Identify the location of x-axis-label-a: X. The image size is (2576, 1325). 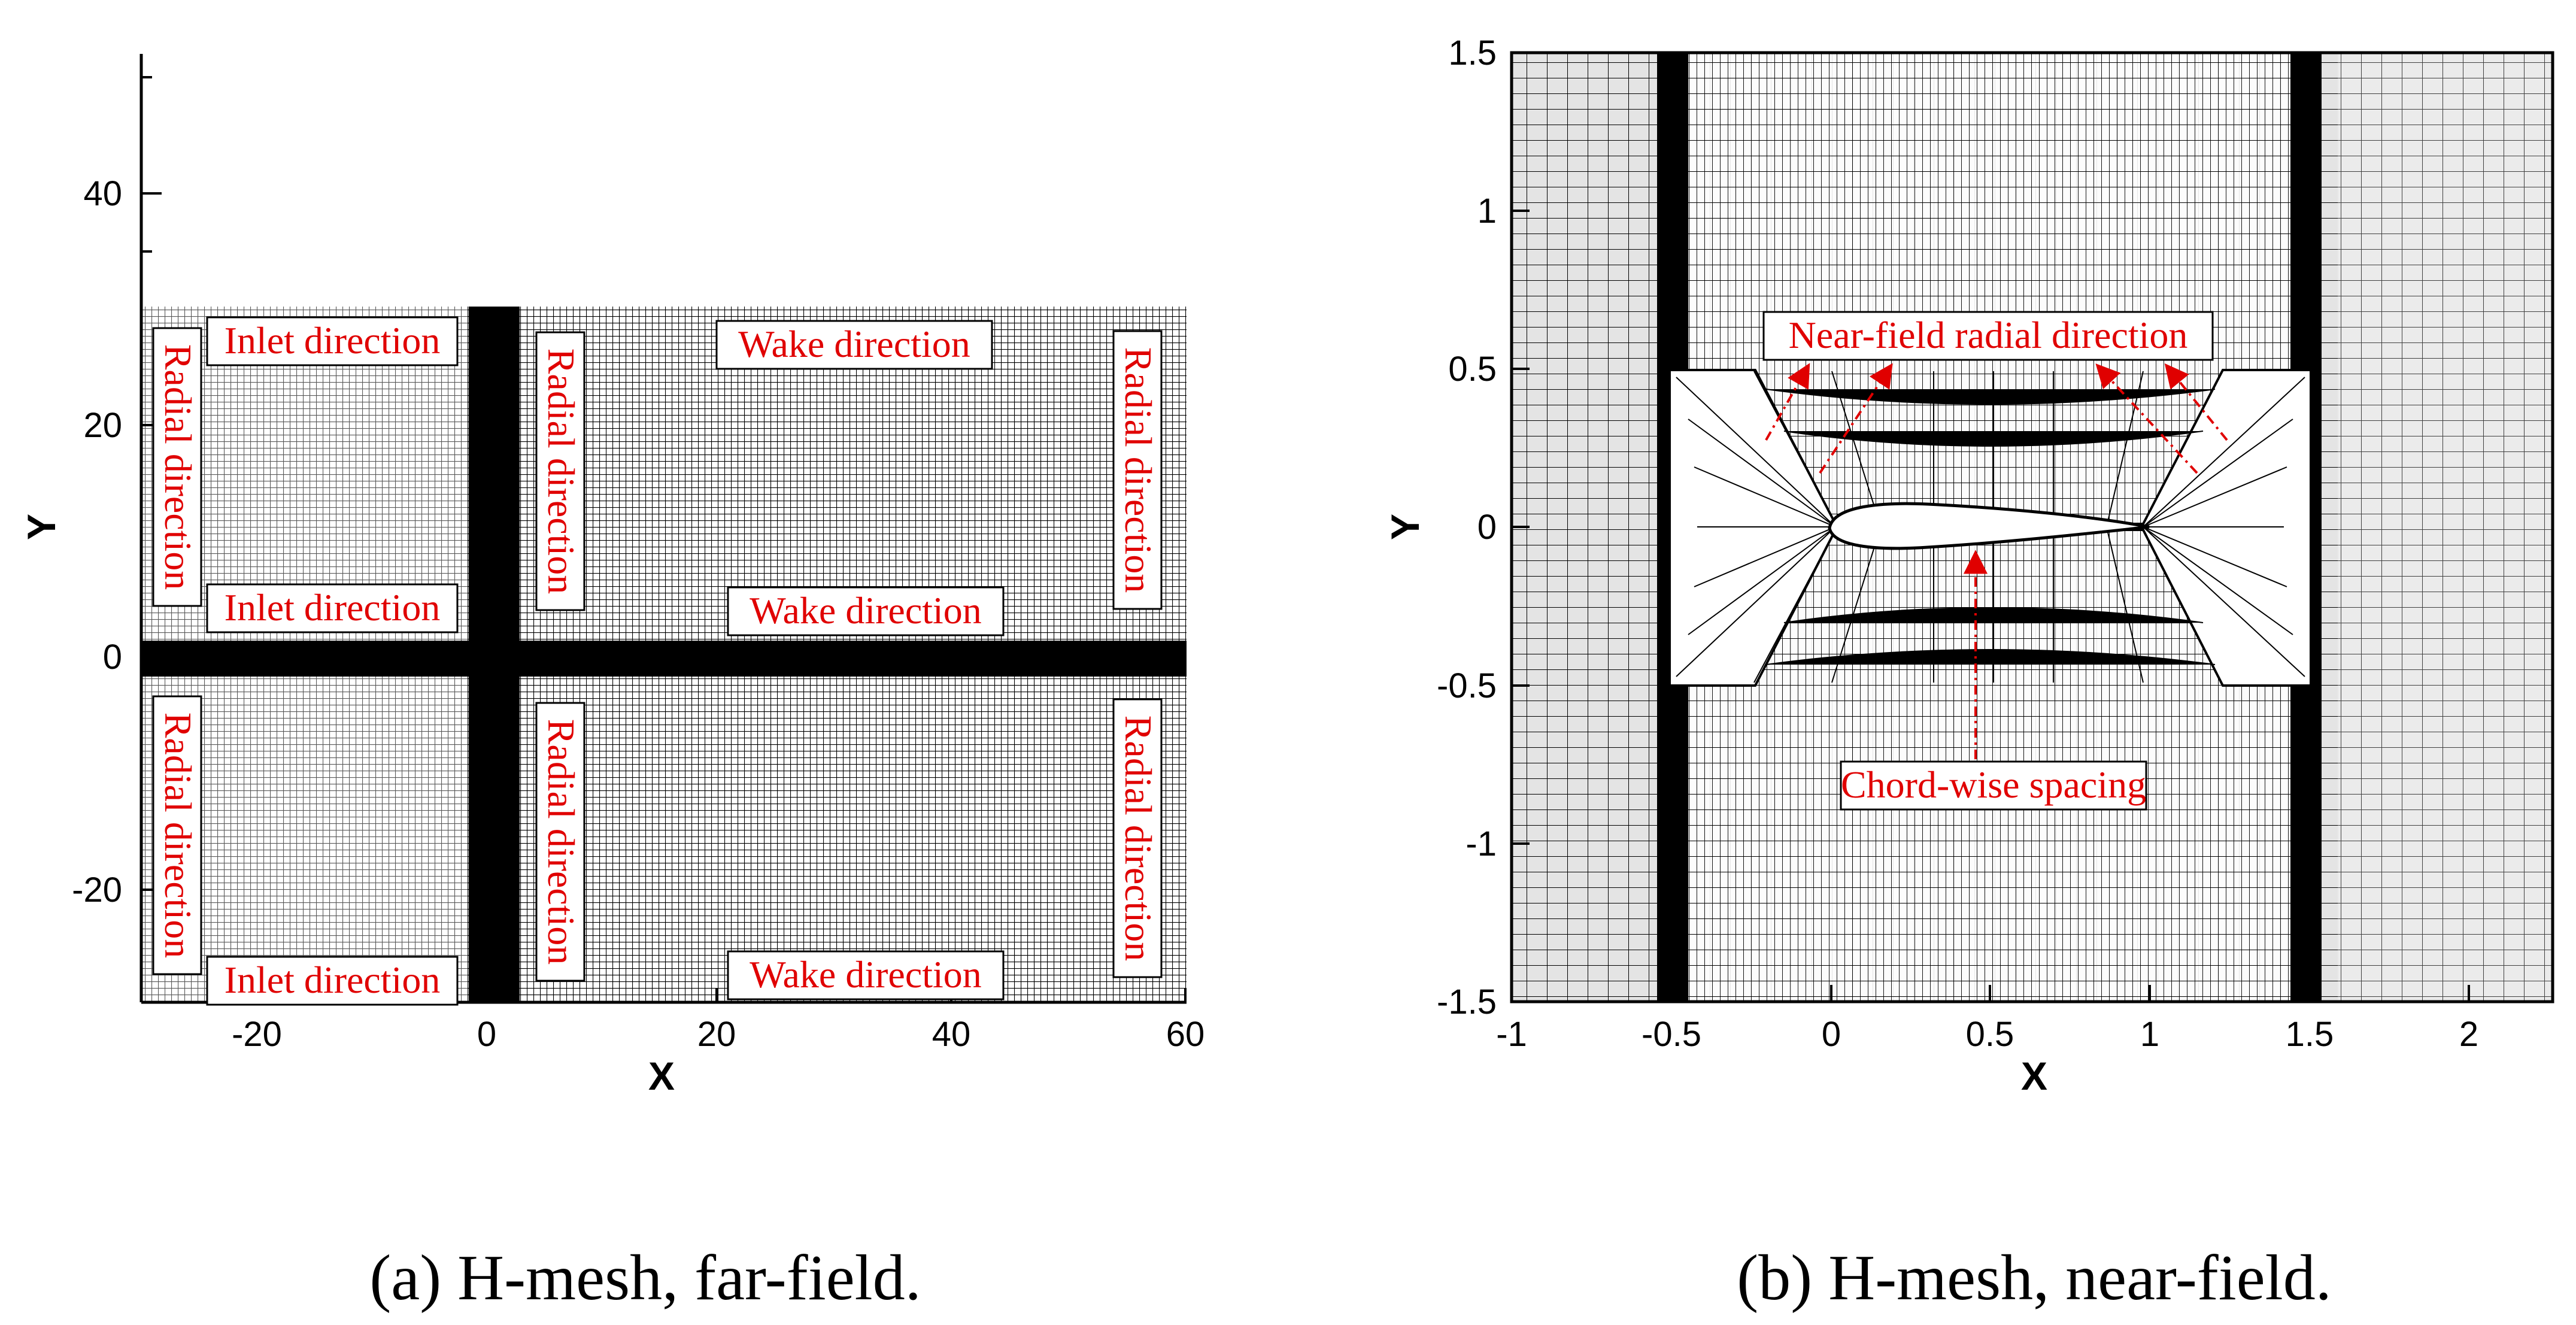
(661, 1076).